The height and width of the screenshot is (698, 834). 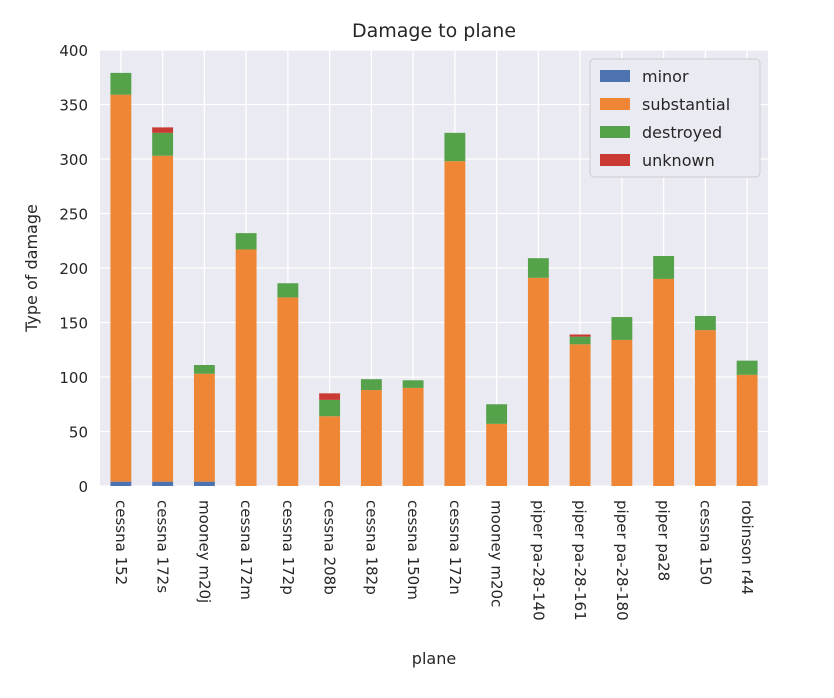 What do you see at coordinates (682, 132) in the screenshot?
I see `legend-label-destroyed: destroyed` at bounding box center [682, 132].